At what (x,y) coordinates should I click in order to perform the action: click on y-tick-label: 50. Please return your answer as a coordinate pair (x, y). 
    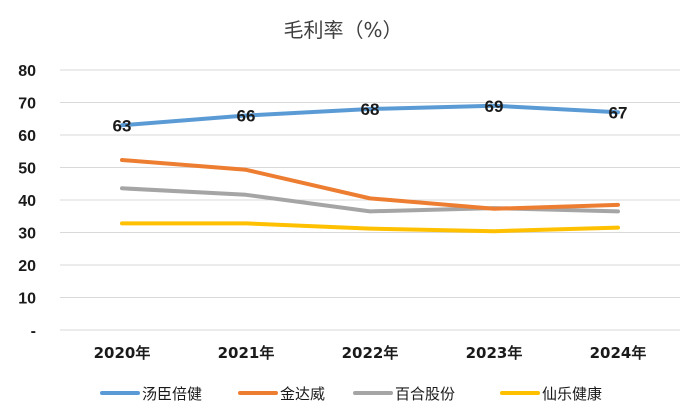
    Looking at the image, I should click on (27, 169).